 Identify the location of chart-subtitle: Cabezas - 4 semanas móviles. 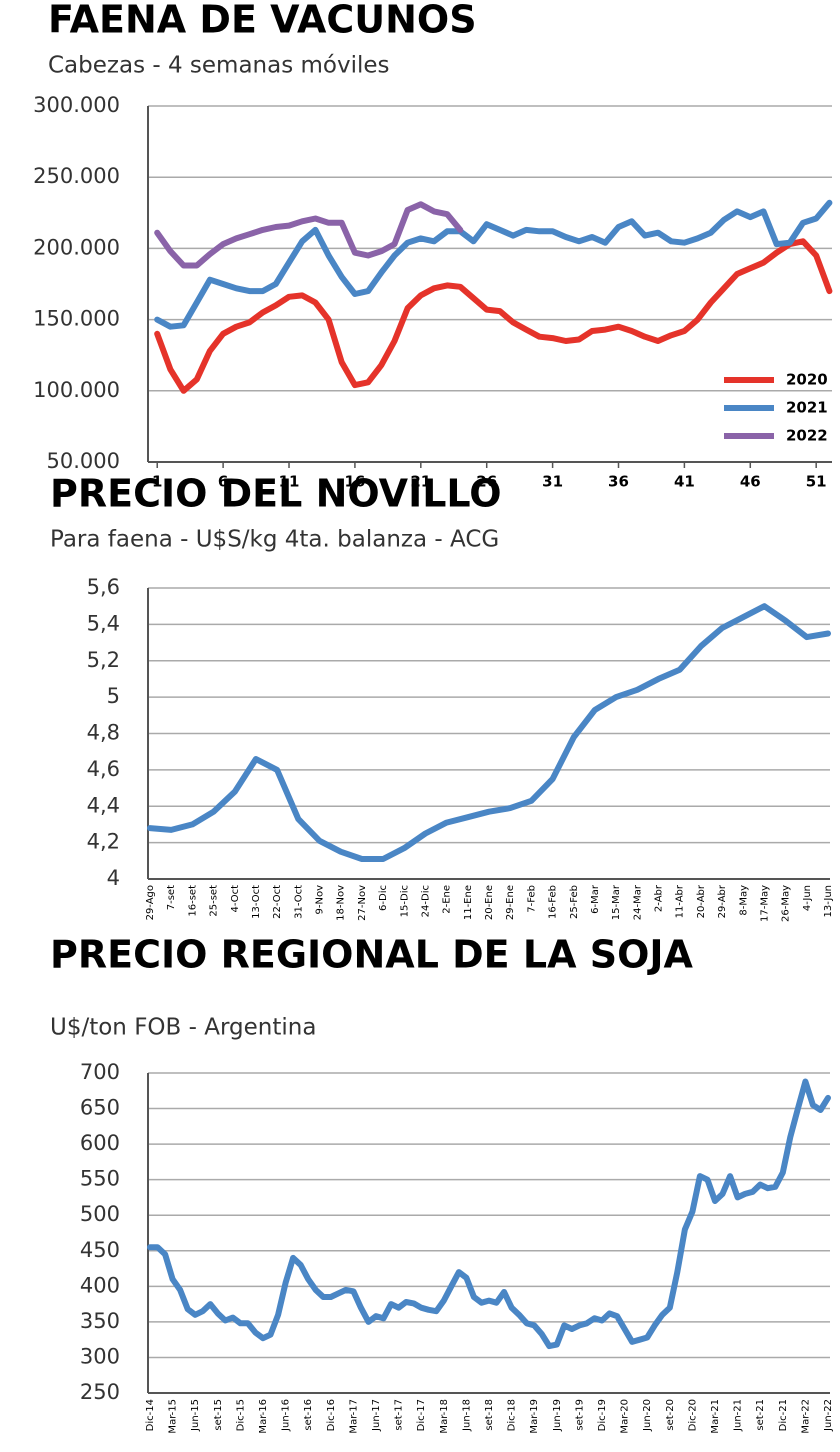
(219, 66).